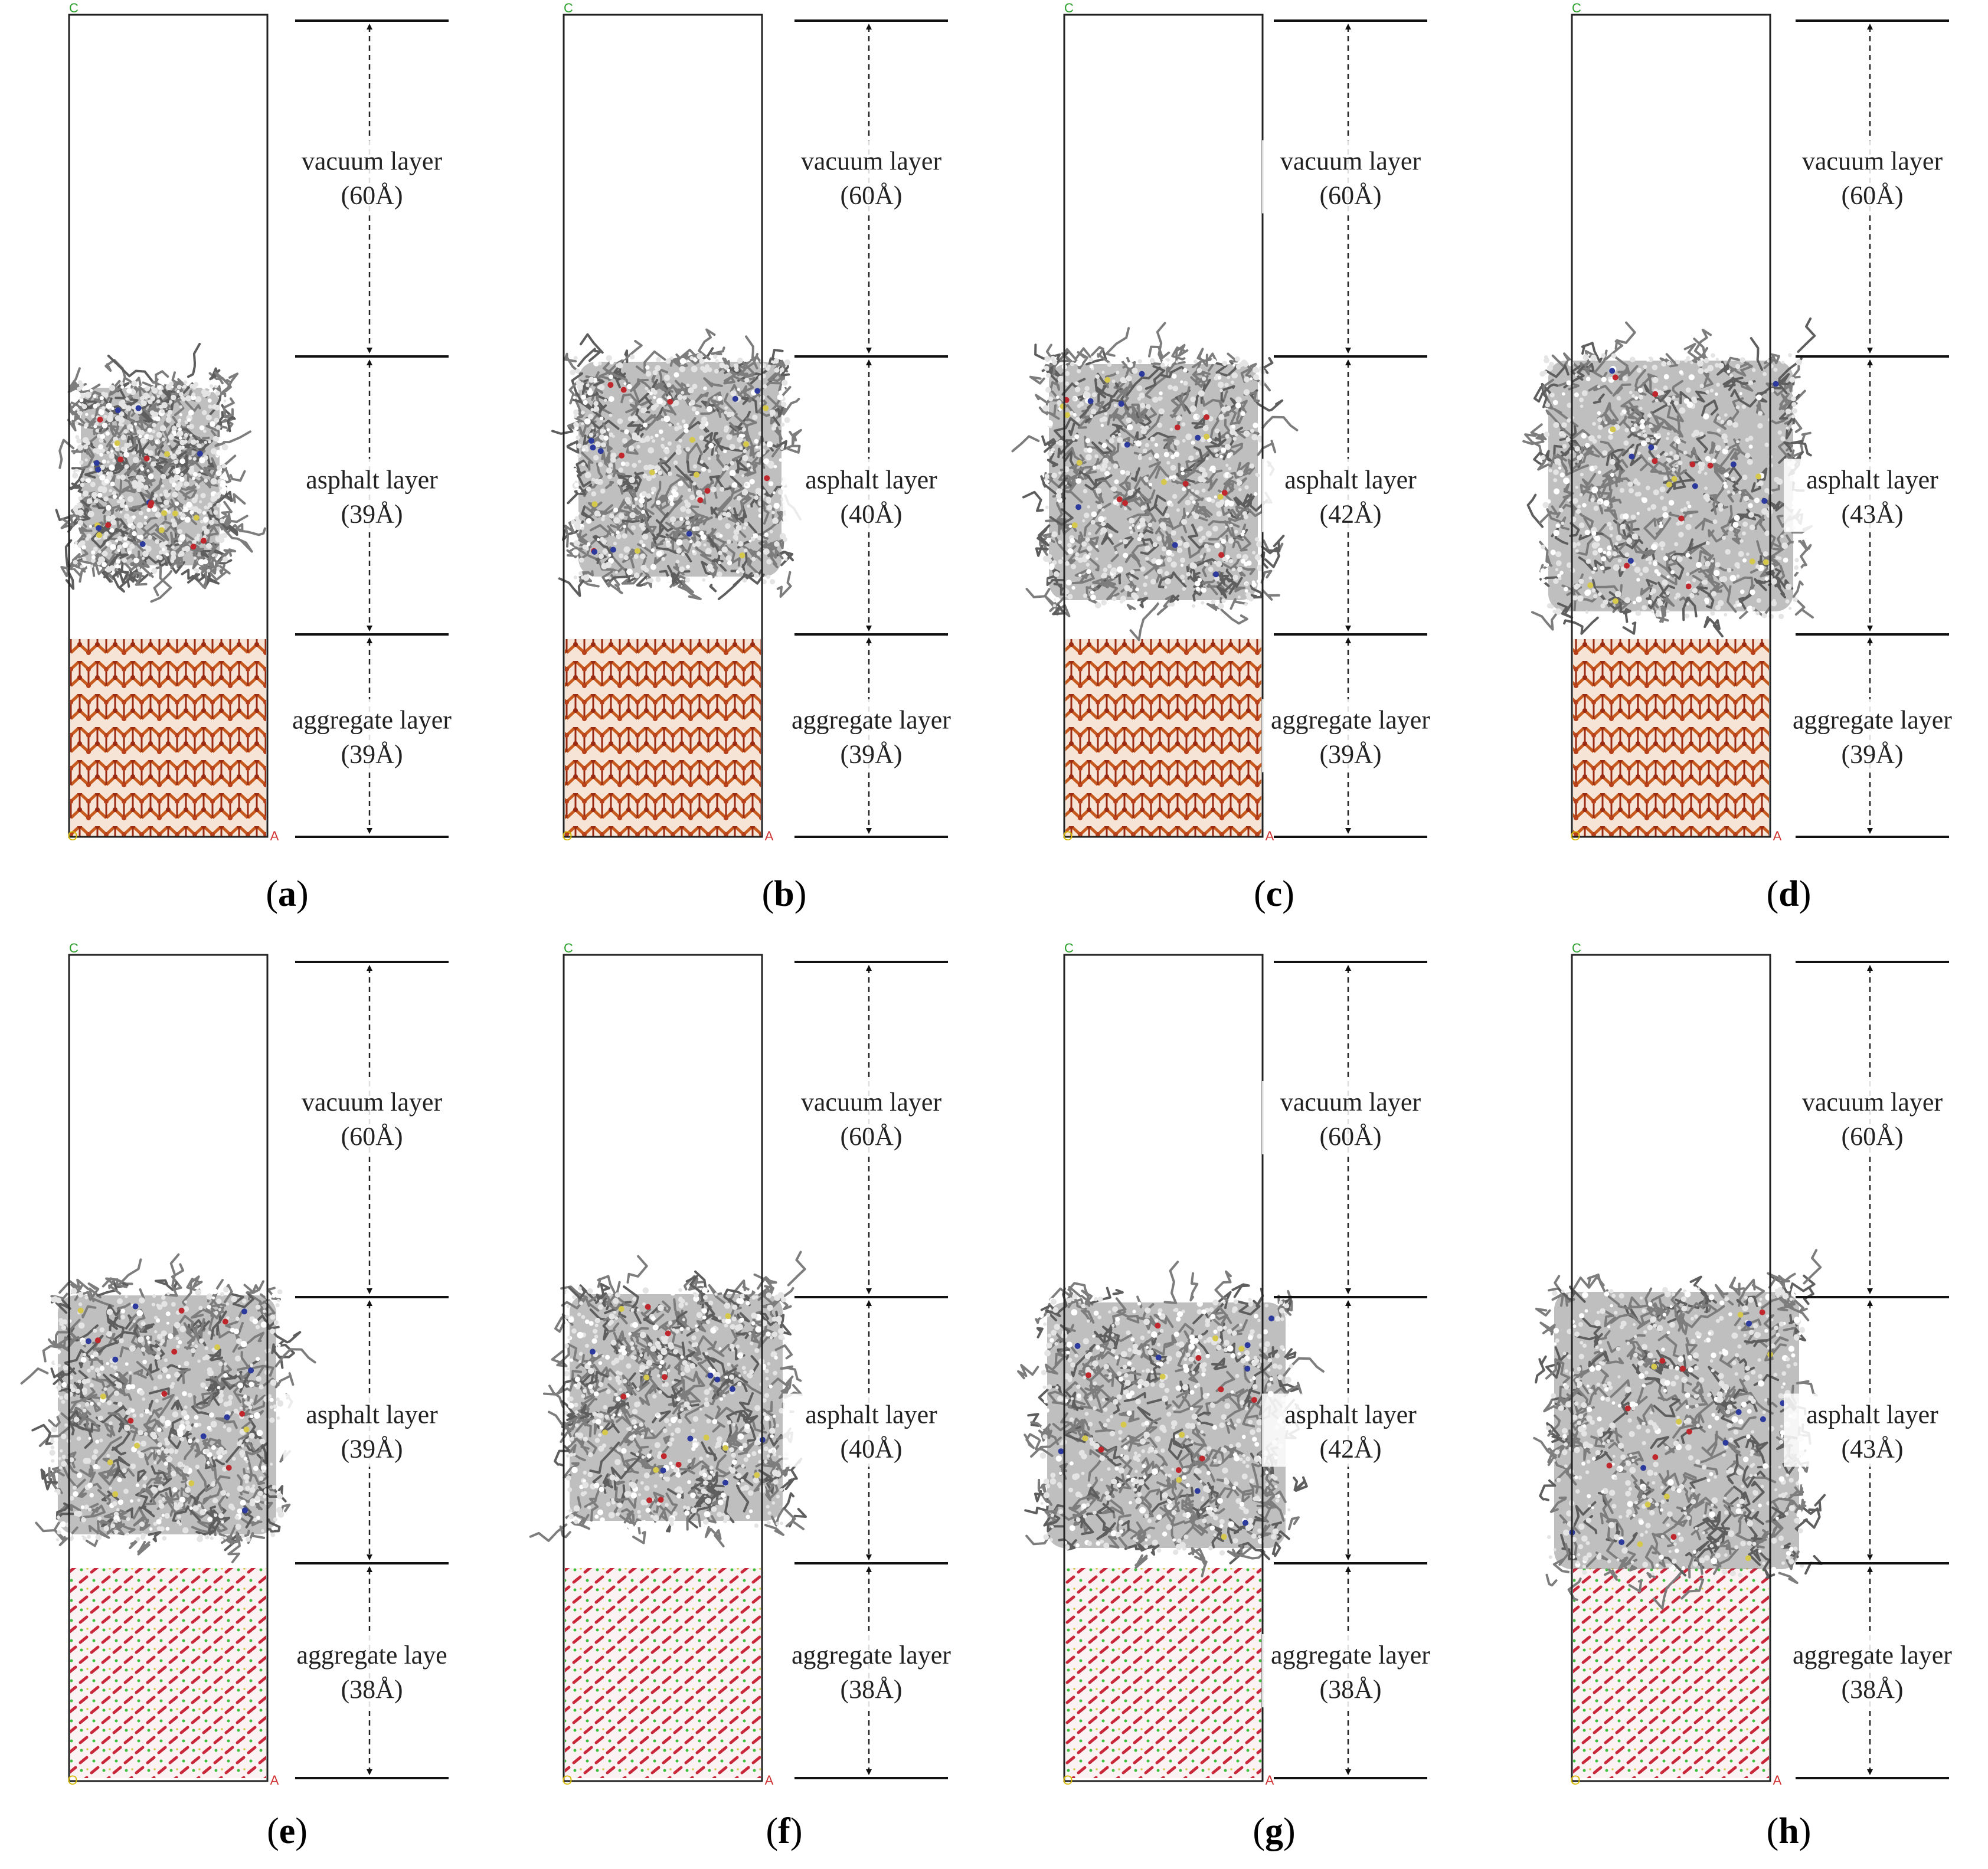 The height and width of the screenshot is (1869, 1988). What do you see at coordinates (1350, 1449) in the screenshot?
I see `asphalt-layer-thickness: (42Å)` at bounding box center [1350, 1449].